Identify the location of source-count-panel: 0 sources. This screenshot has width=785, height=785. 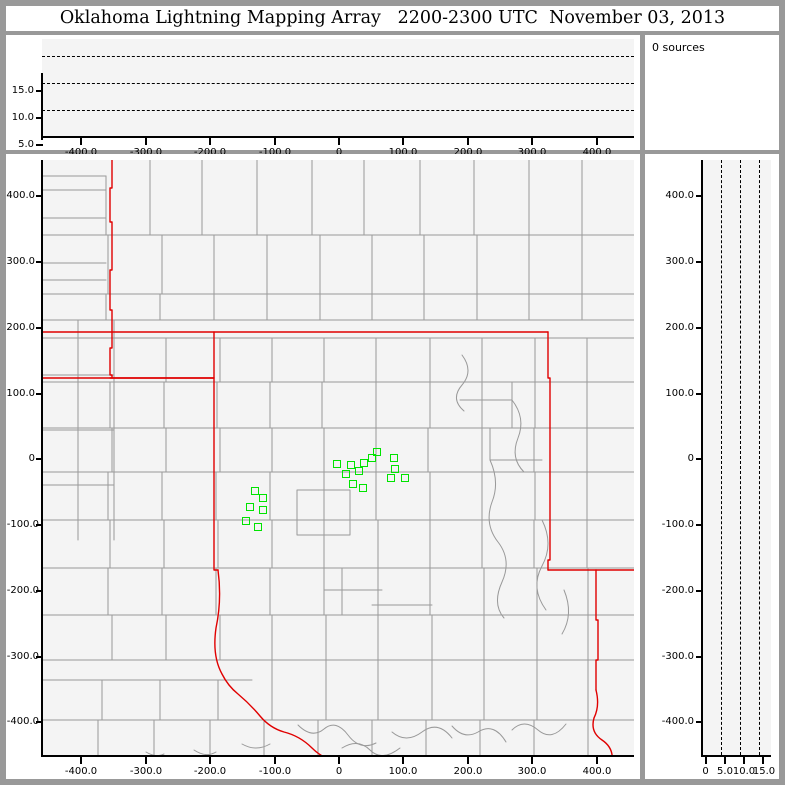
(712, 92).